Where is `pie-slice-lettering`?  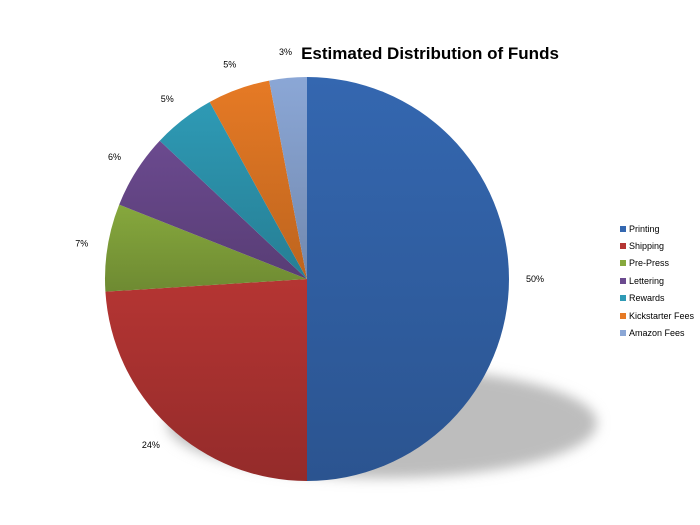 pie-slice-lettering is located at coordinates (213, 209).